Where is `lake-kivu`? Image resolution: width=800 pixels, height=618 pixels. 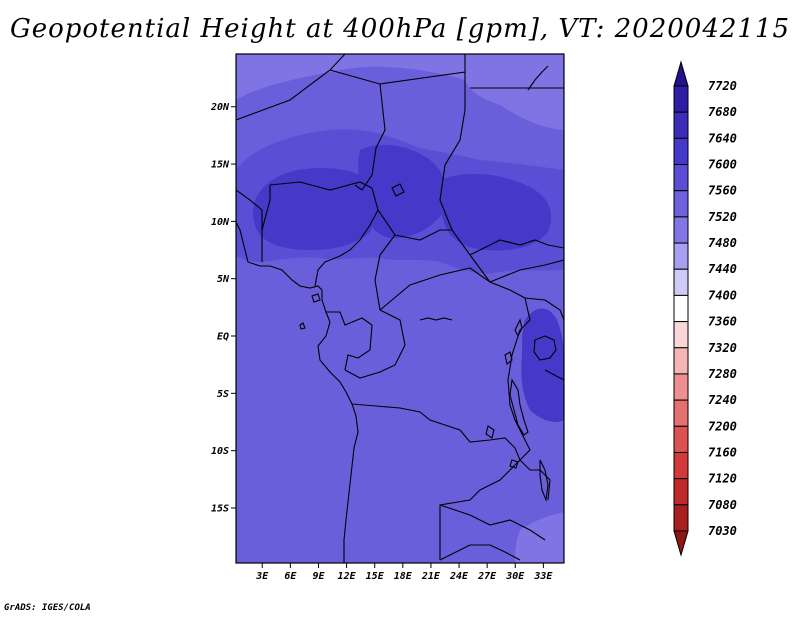
lake-kivu is located at coordinates (508, 358).